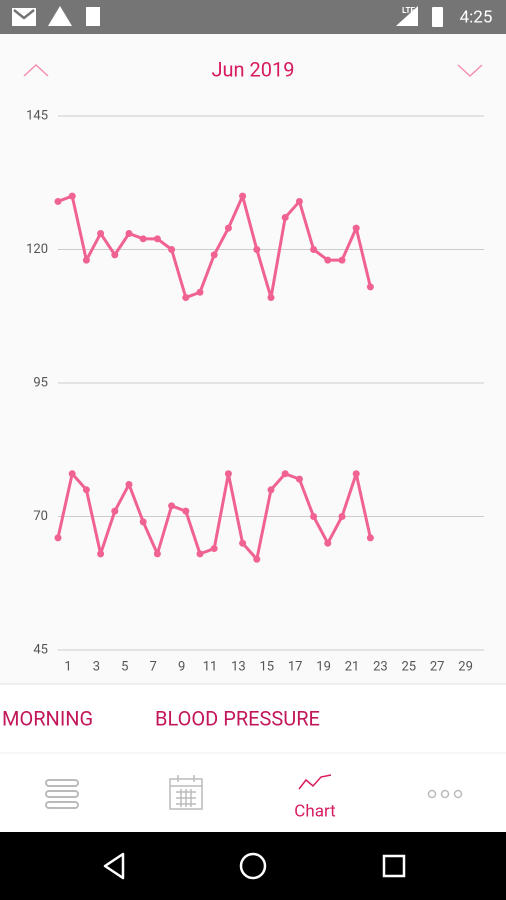 The height and width of the screenshot is (900, 506). Describe the element at coordinates (124, 666) in the screenshot. I see `x-tick-label: 5` at that location.